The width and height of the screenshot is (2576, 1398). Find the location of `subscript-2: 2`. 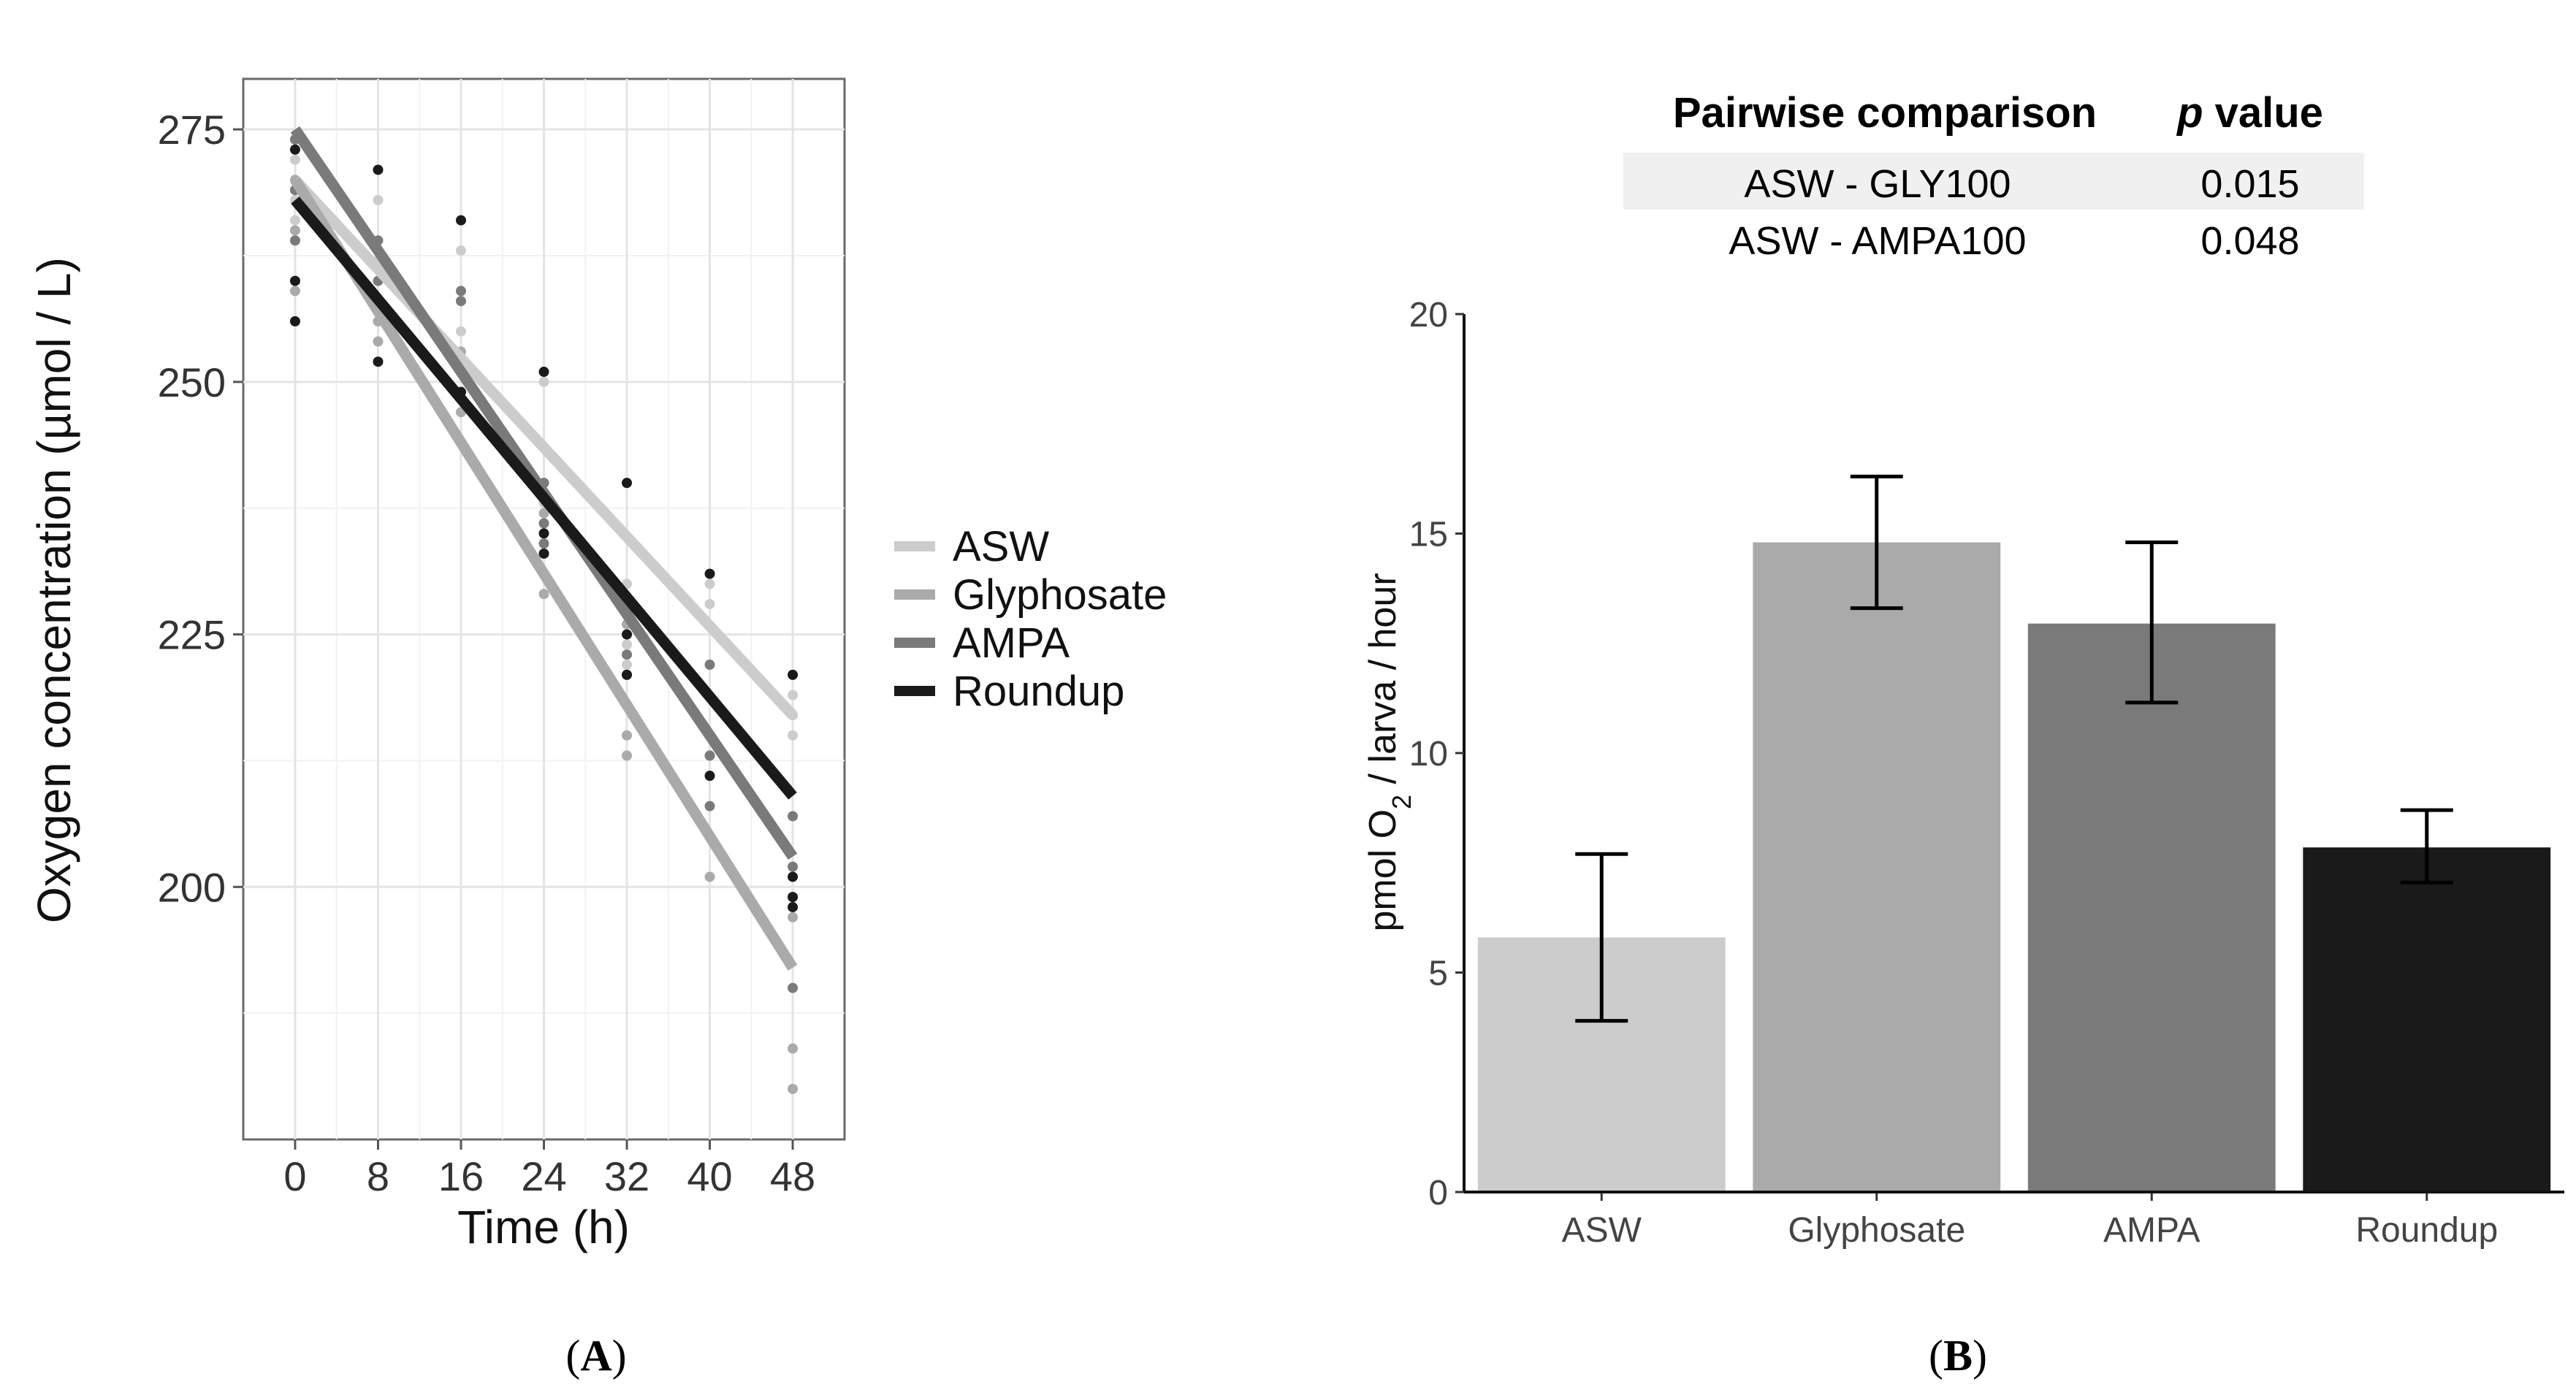

subscript-2: 2 is located at coordinates (1402, 802).